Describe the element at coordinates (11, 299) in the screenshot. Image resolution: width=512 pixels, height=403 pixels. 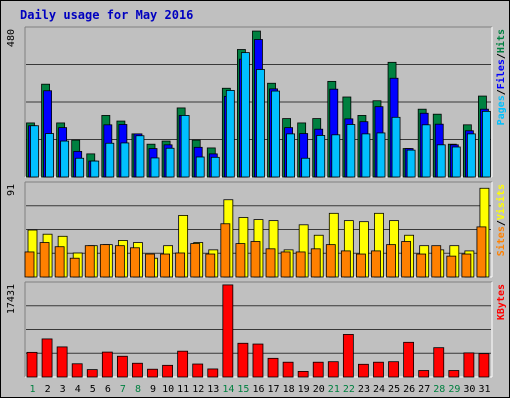
I see `y-max-label-kbytes: 17431` at that location.